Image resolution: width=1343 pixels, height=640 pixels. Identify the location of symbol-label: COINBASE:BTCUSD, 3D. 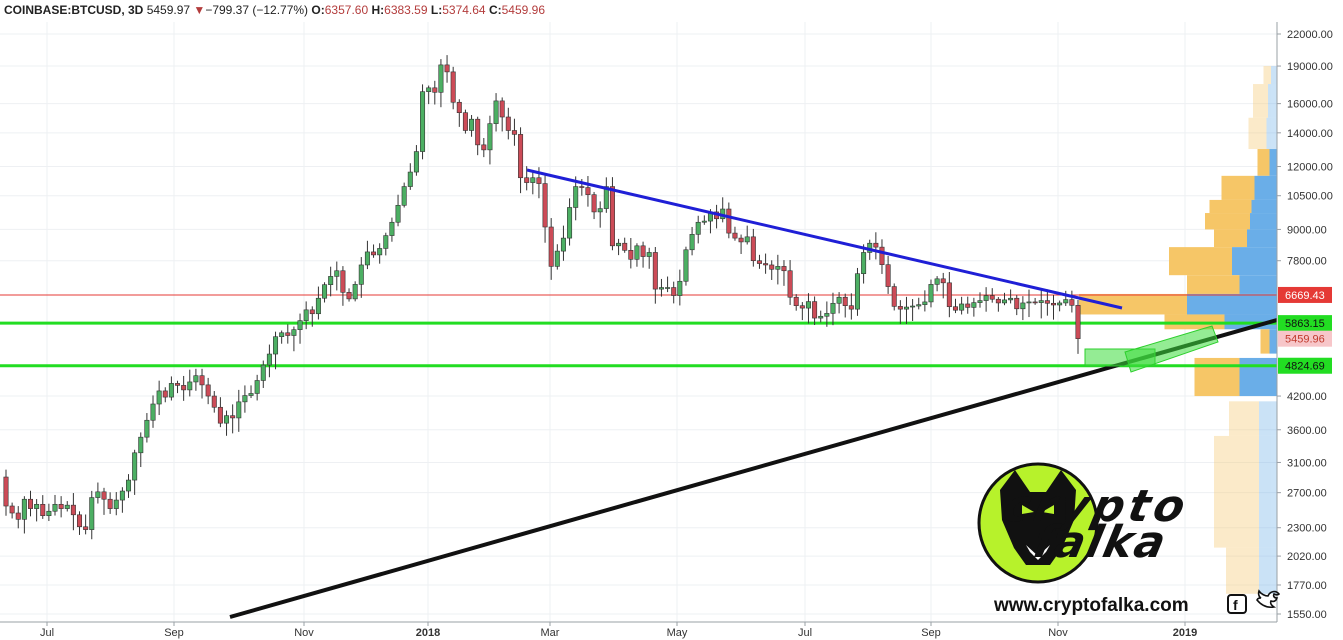
(74, 10).